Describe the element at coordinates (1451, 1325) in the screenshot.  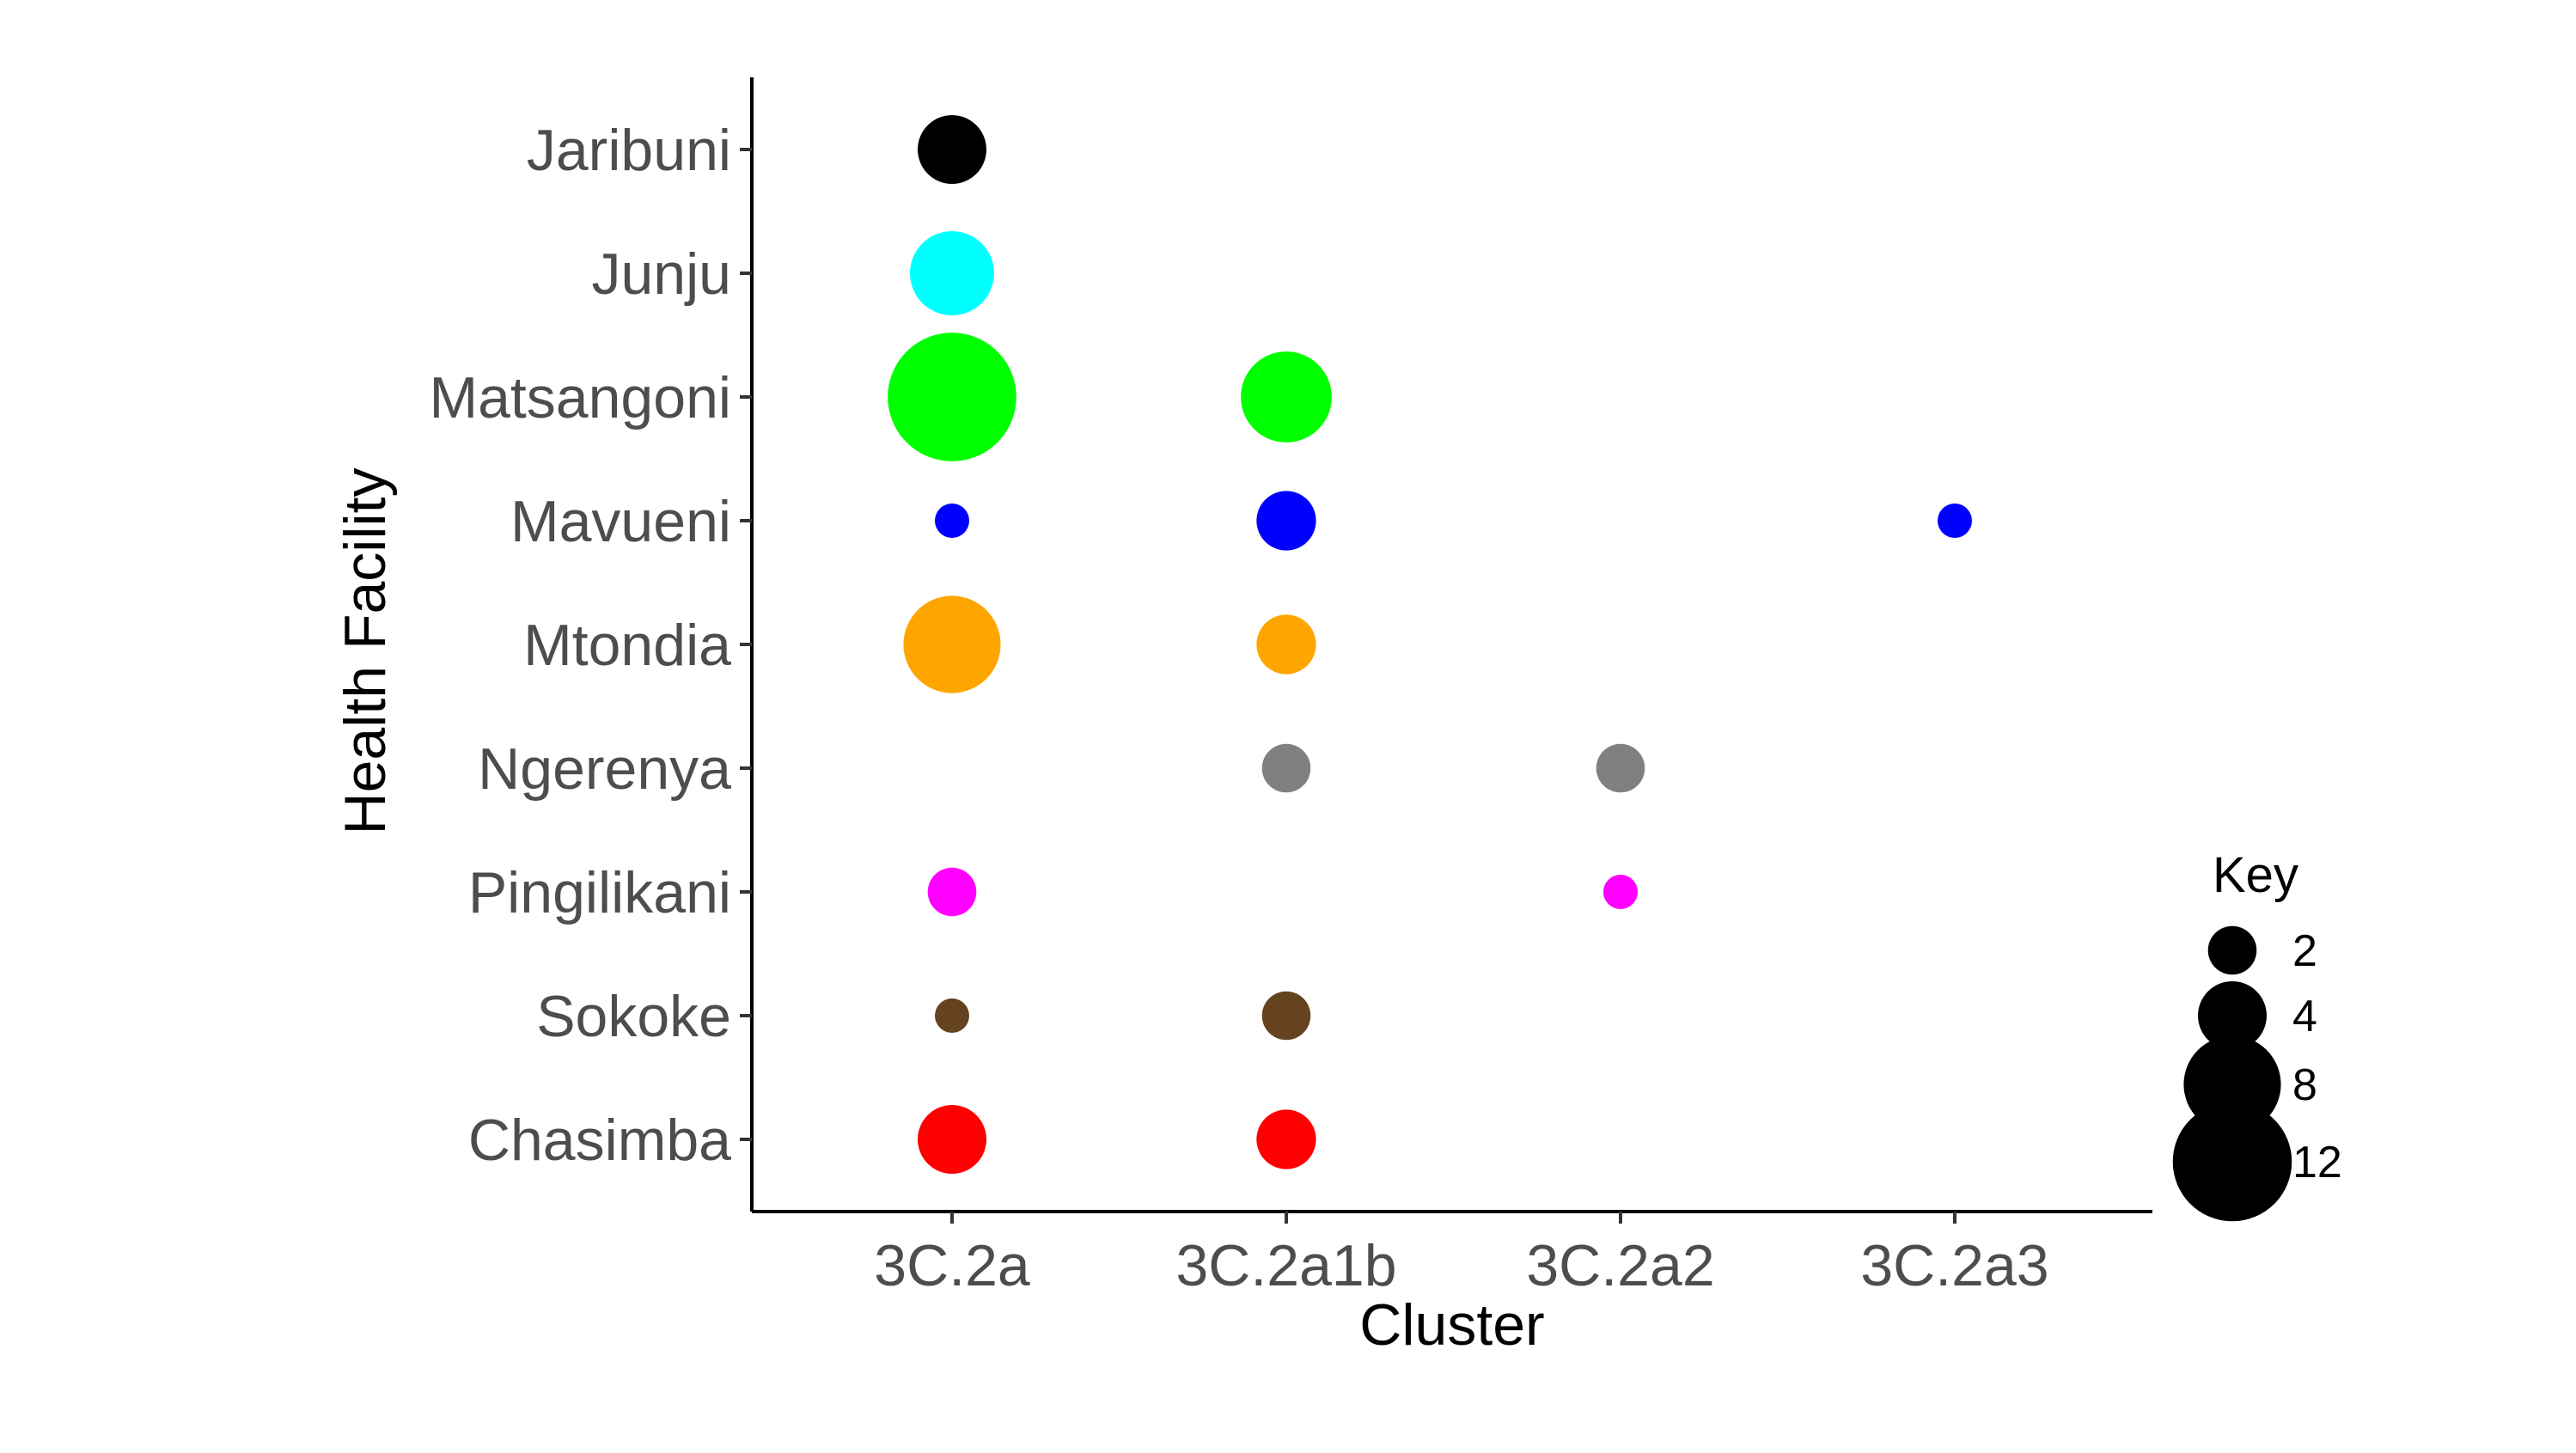
I see `x-axis-title: Cluster` at that location.